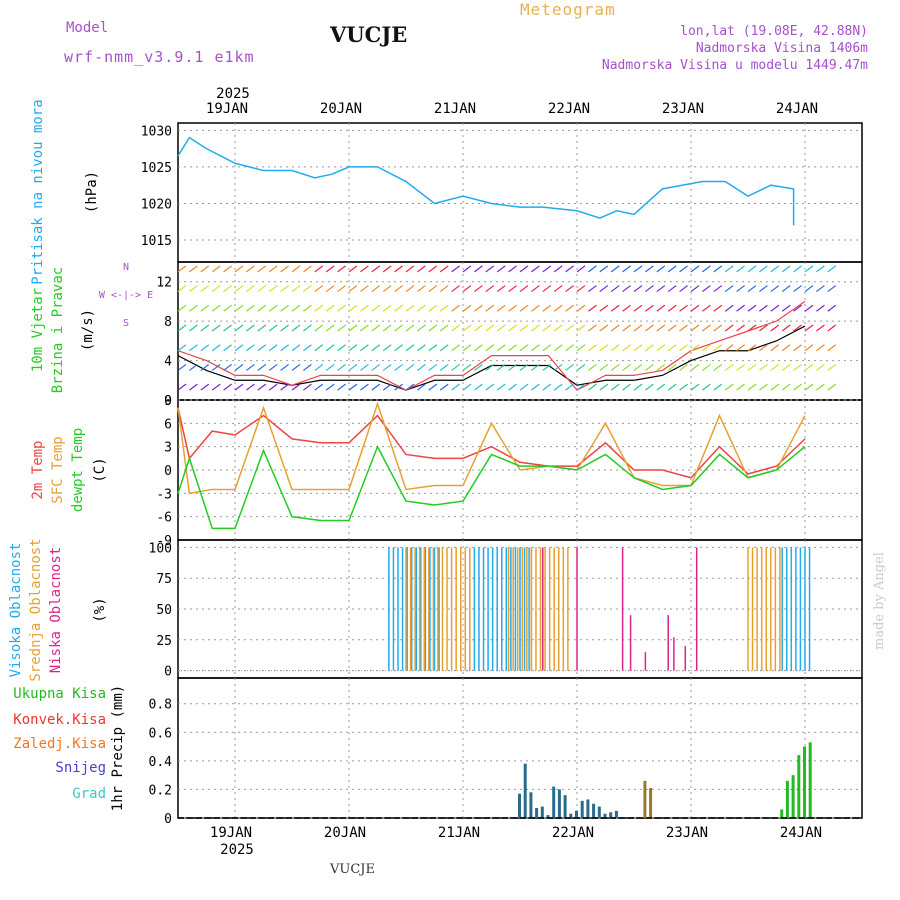 This screenshot has width=900, height=900. I want to click on day-label-bottom: 22JAN, so click(573, 833).